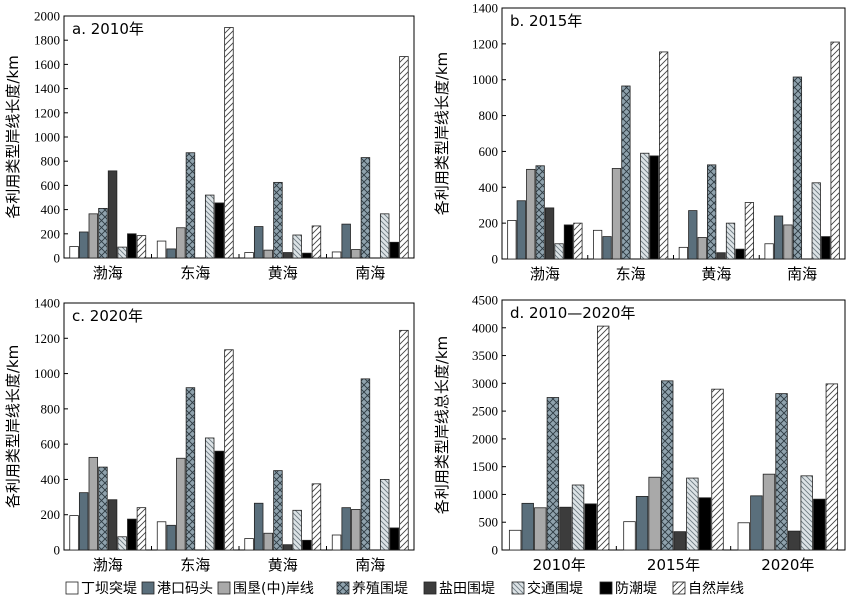 The width and height of the screenshot is (850, 601). What do you see at coordinates (273, 589) in the screenshot?
I see `legend-label: 围垦(中)岸线` at bounding box center [273, 589].